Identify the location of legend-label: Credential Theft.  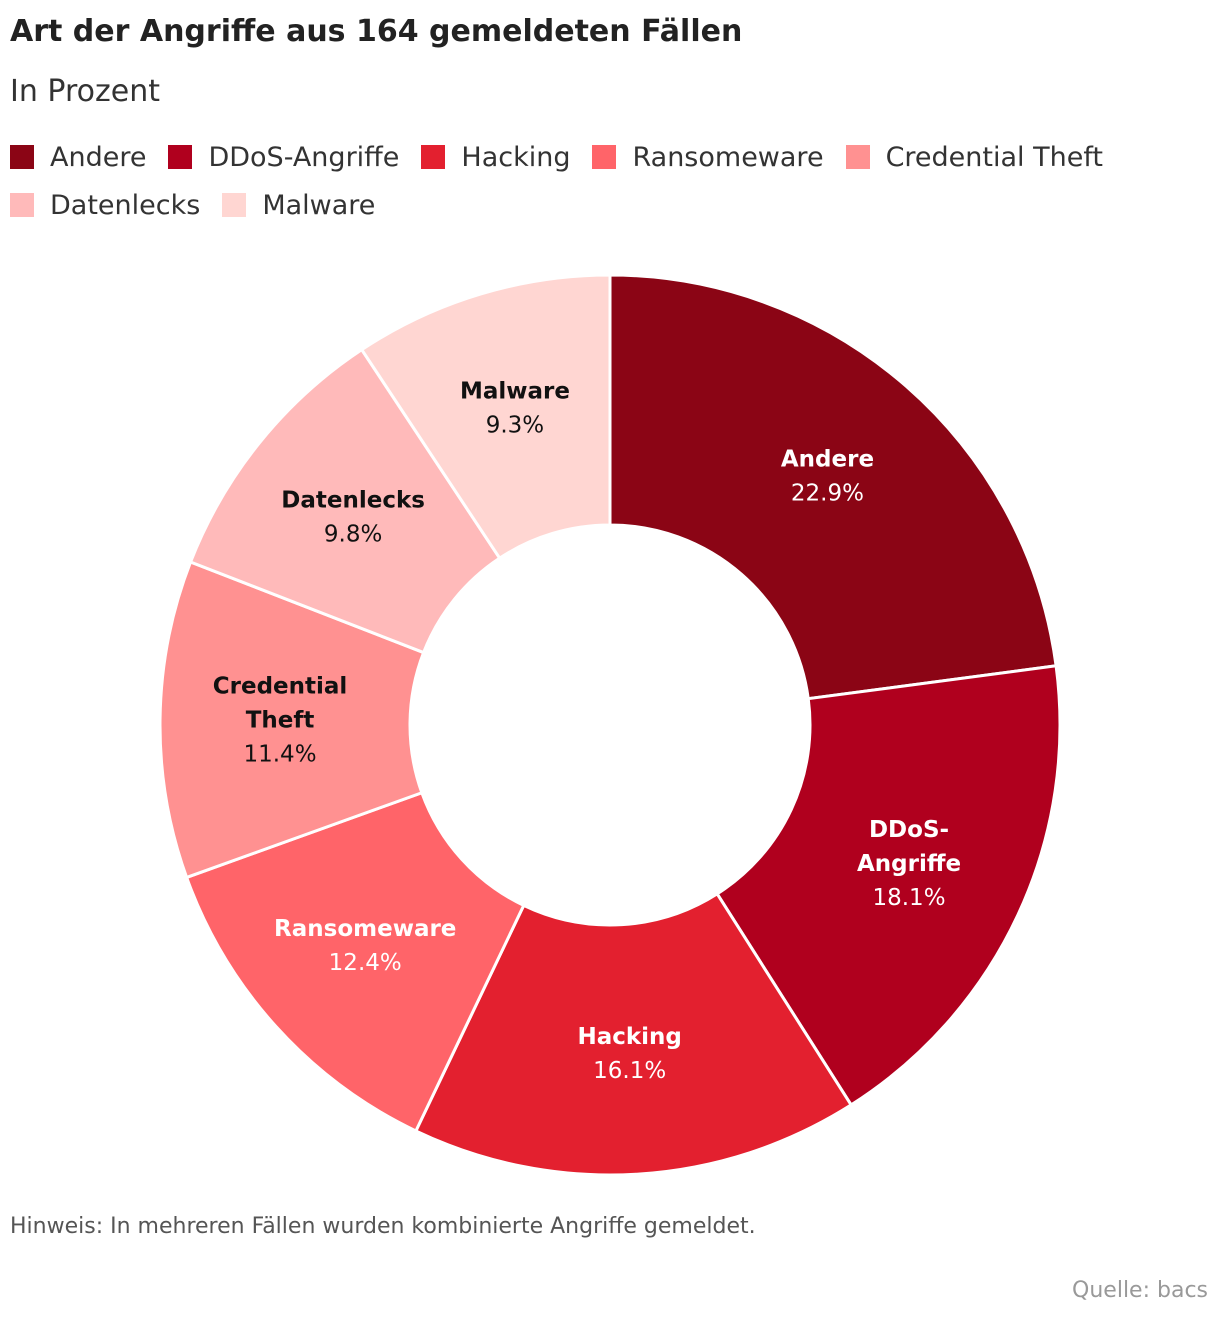
(994, 157).